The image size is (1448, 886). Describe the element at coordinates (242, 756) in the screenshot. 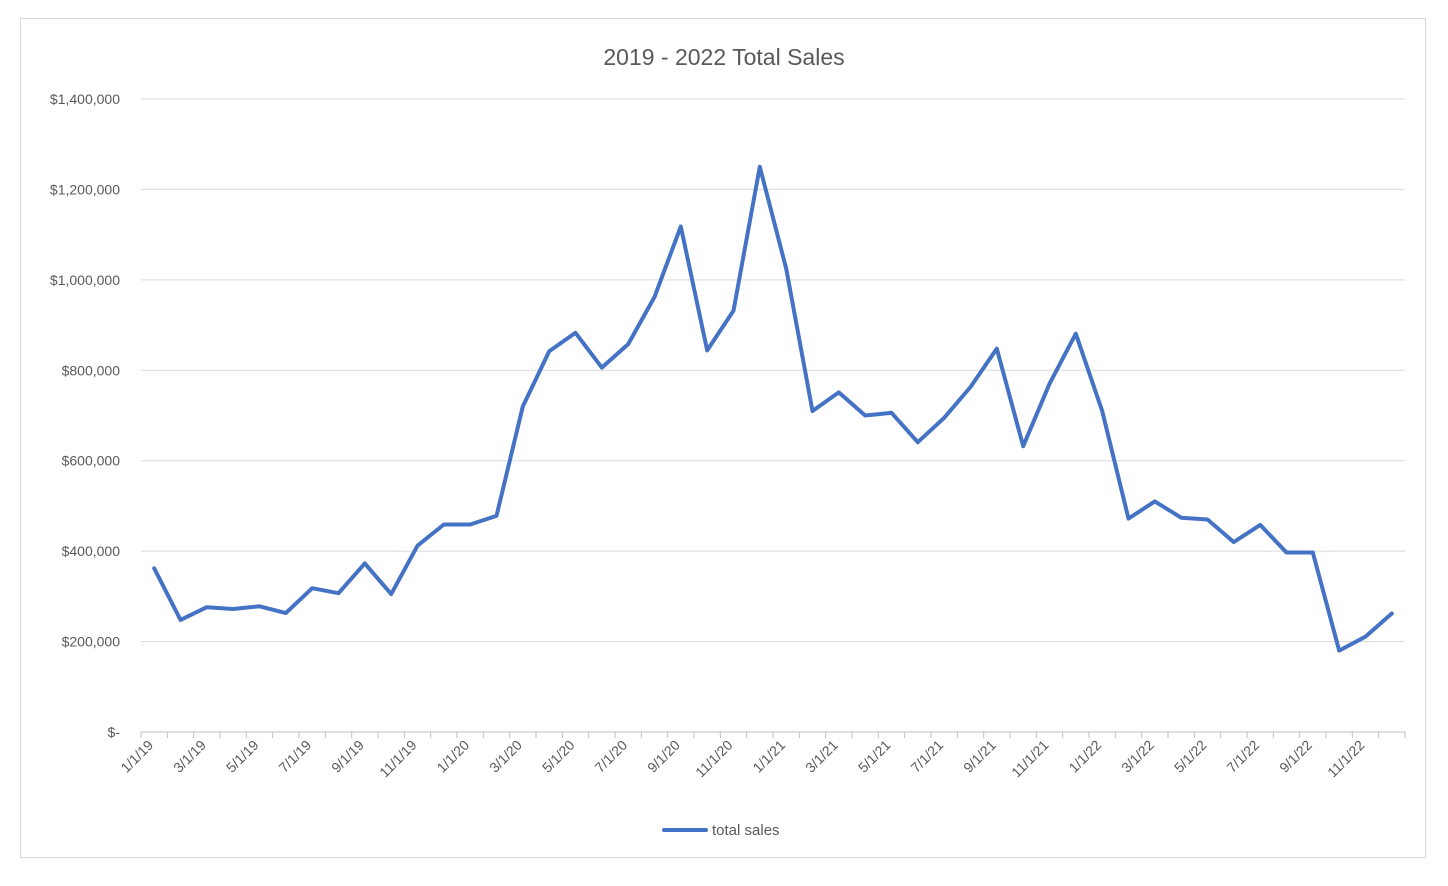

I see `x-tick-label: 5/1/19` at that location.